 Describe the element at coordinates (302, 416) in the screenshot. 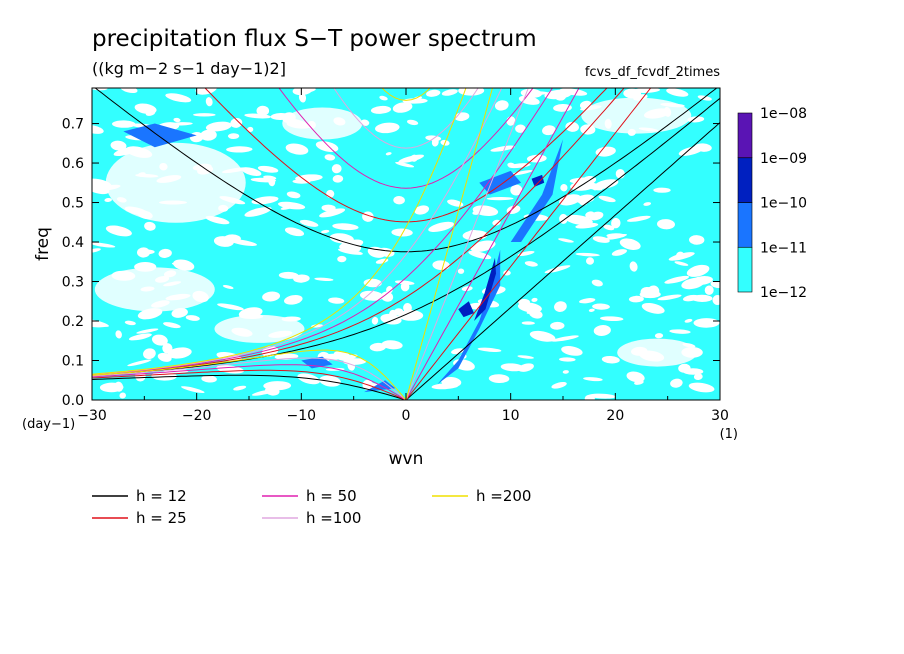

I see `x-tick-label: −10` at that location.